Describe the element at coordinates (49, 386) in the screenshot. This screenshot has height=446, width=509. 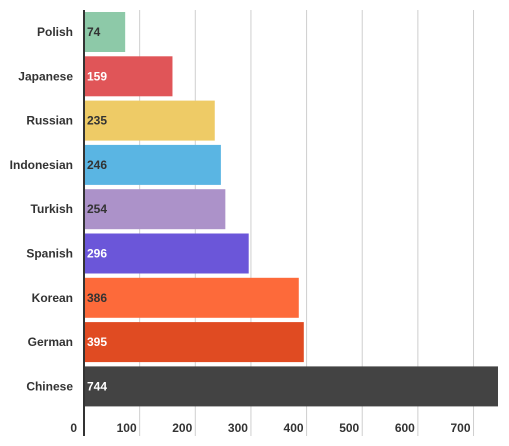
I see `category-label-chinese: Chinese` at that location.